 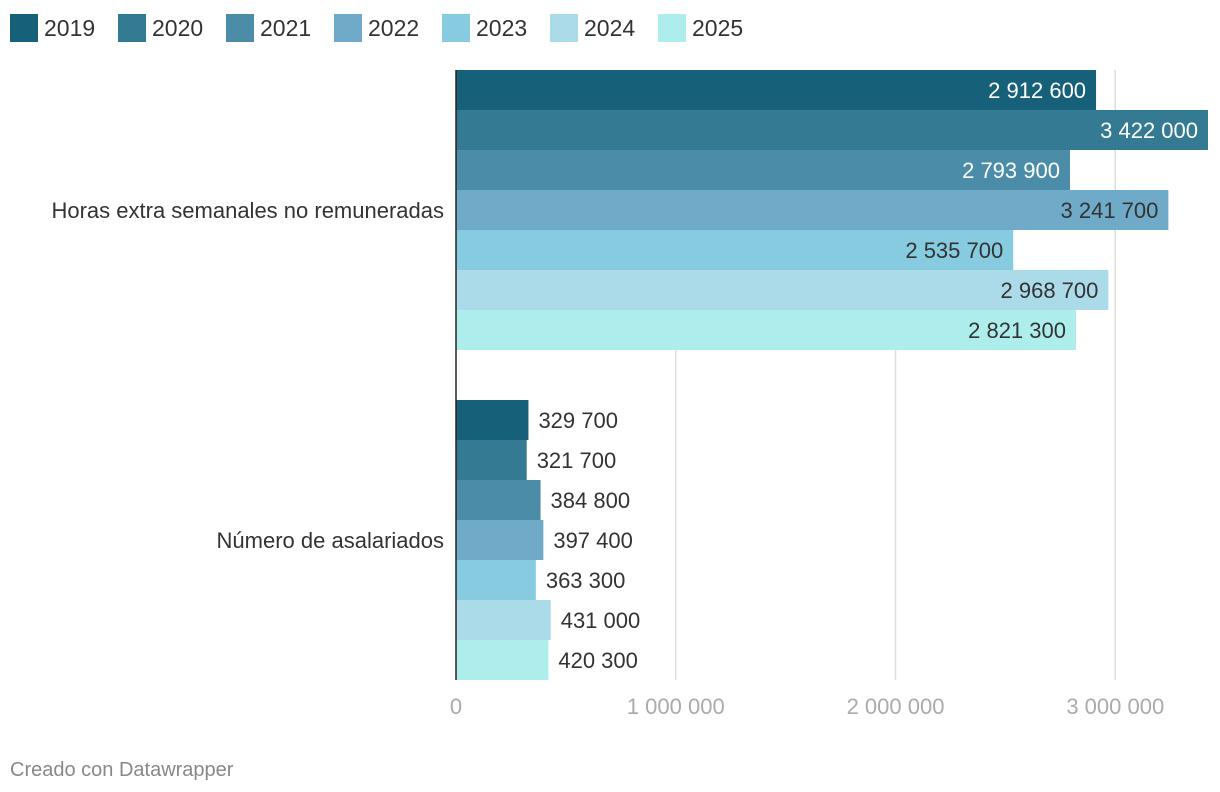 I want to click on legend-swatch-2023, so click(x=456, y=28).